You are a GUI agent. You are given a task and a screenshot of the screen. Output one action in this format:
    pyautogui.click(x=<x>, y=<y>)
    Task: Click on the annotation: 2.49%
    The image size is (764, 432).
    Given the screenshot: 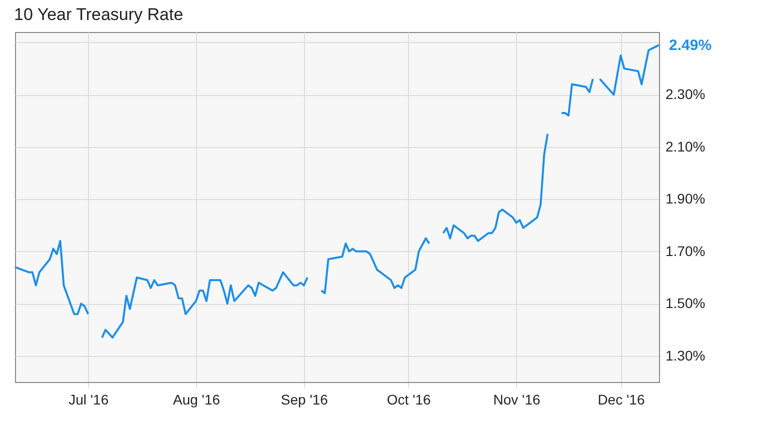 What is the action you would take?
    pyautogui.click(x=690, y=45)
    